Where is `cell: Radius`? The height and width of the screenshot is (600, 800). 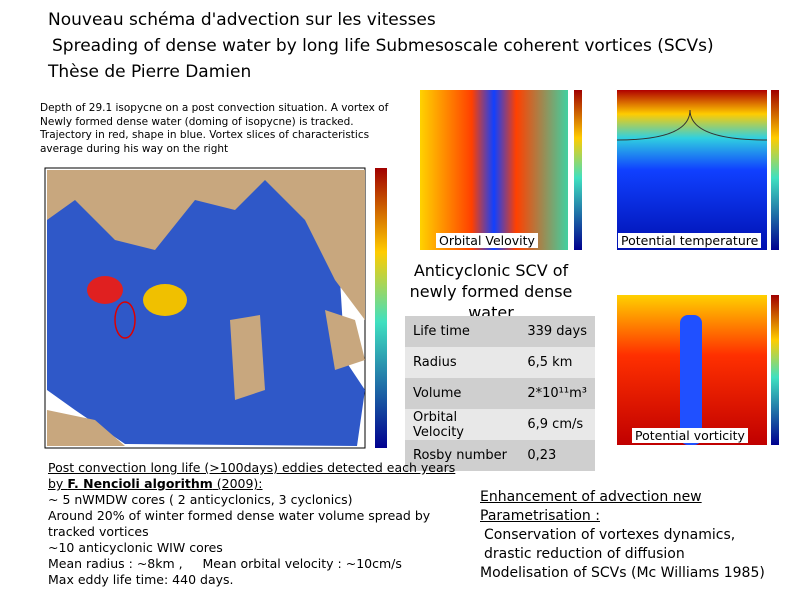 cell: Radius is located at coordinates (462, 362).